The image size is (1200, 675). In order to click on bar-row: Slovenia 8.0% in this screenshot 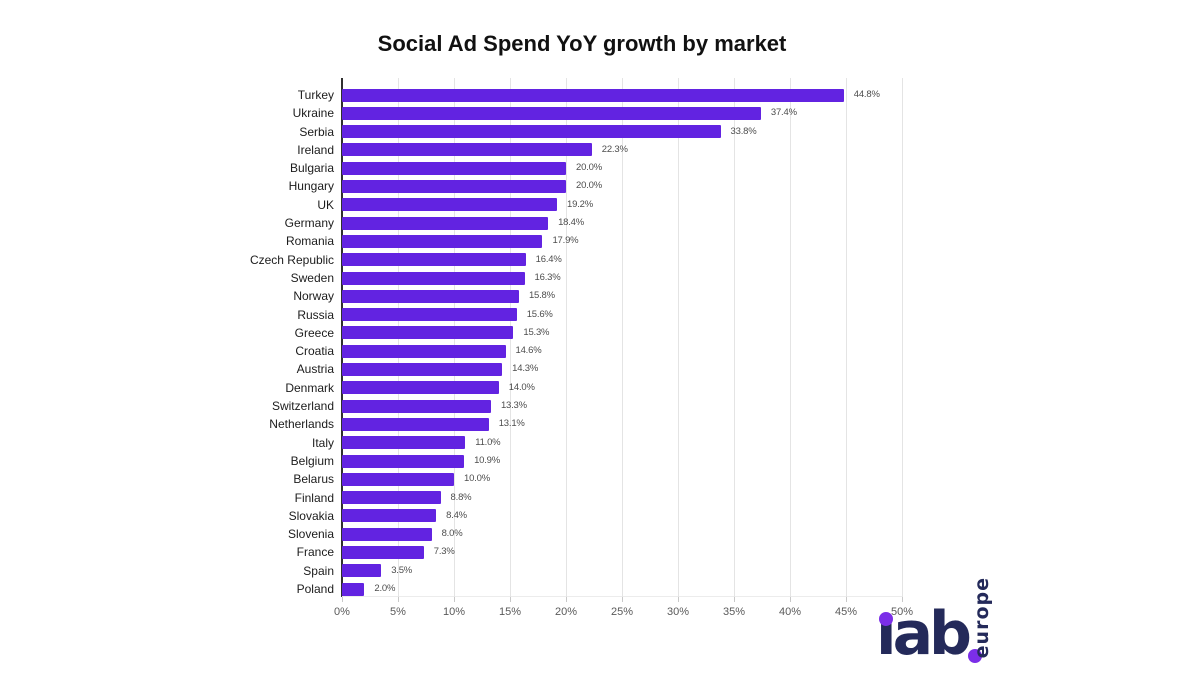, I will do `click(595, 534)`.